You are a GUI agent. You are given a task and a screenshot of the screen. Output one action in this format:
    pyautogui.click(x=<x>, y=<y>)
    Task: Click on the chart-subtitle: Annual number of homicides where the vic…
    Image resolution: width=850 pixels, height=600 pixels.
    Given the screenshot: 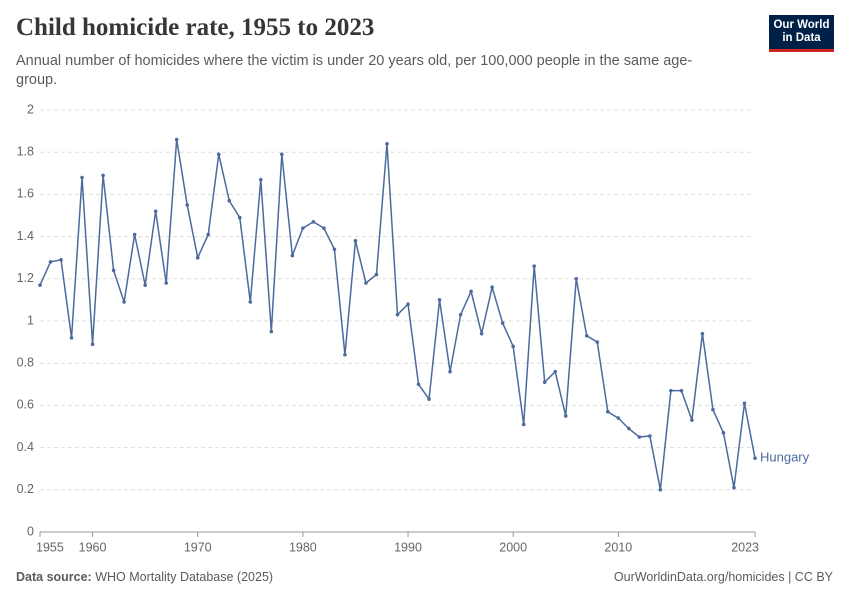 What is the action you would take?
    pyautogui.click(x=354, y=70)
    